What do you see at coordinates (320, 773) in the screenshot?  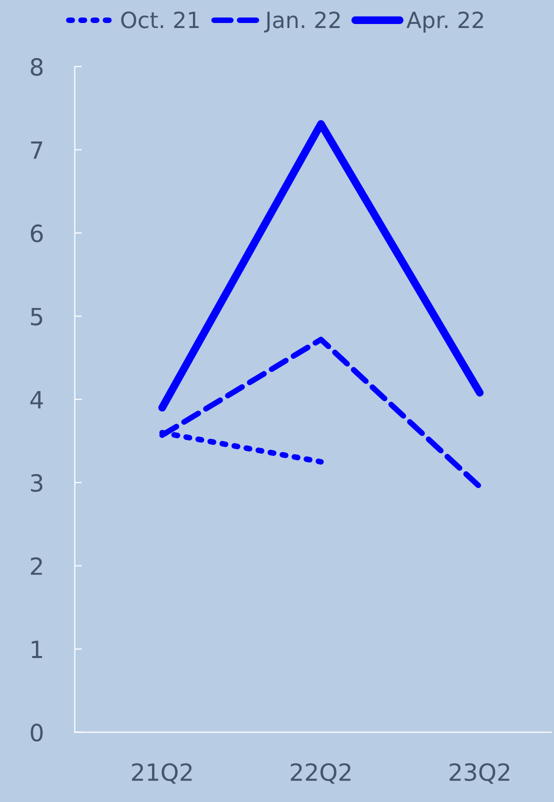 I see `x-tick-label: 22Q2` at bounding box center [320, 773].